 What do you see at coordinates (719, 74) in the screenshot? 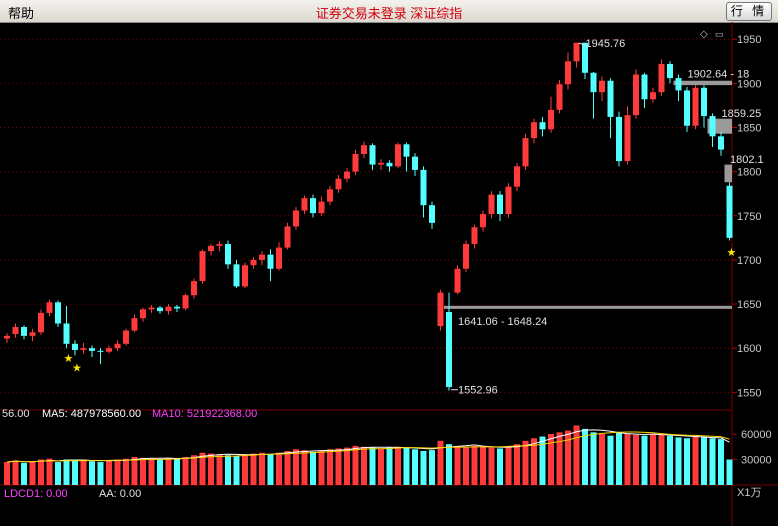
I see `price-annotation-label: 1902.64 - 18` at bounding box center [719, 74].